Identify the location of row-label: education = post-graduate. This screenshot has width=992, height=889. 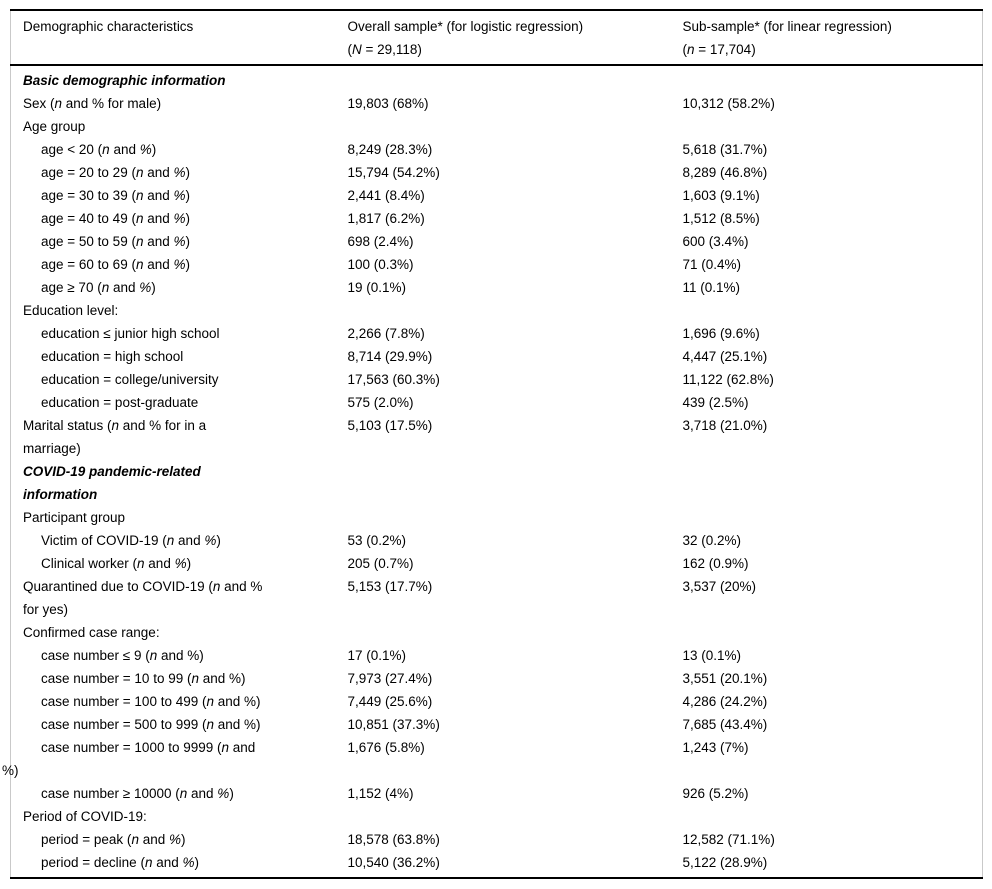
(120, 402).